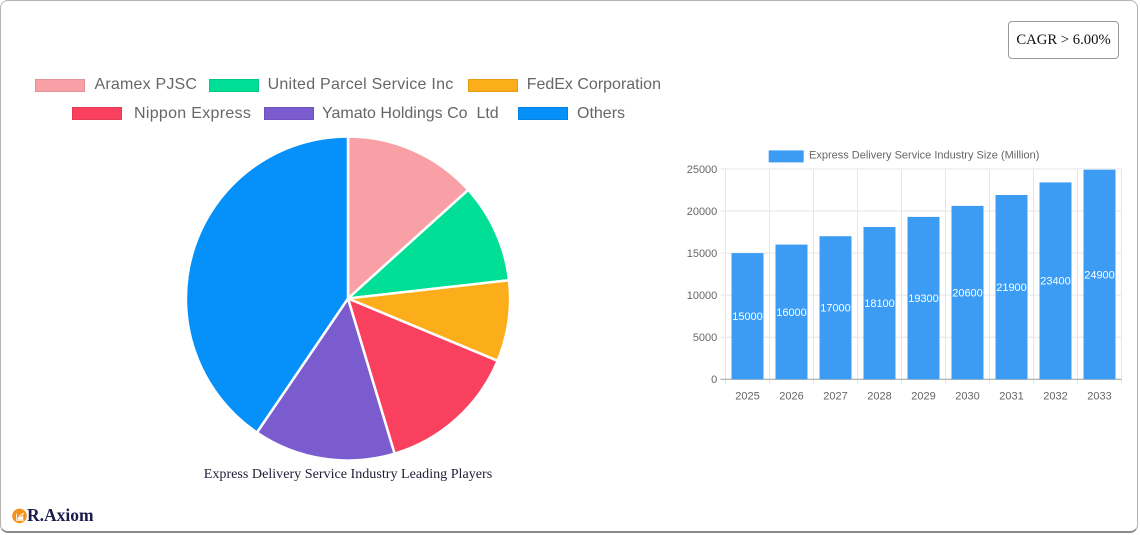 The height and width of the screenshot is (535, 1140). I want to click on svg-text: 25000, so click(702, 170).